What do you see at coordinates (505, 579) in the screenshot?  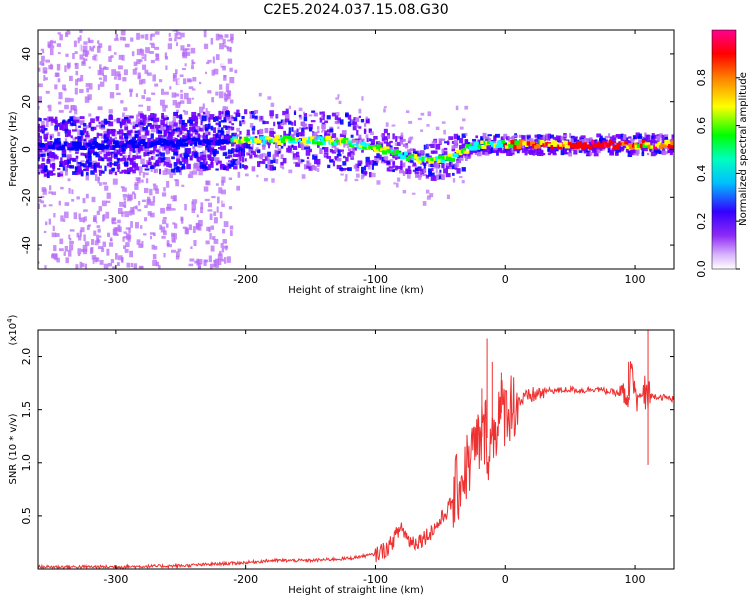 I see `snr-xtick-label: 0` at bounding box center [505, 579].